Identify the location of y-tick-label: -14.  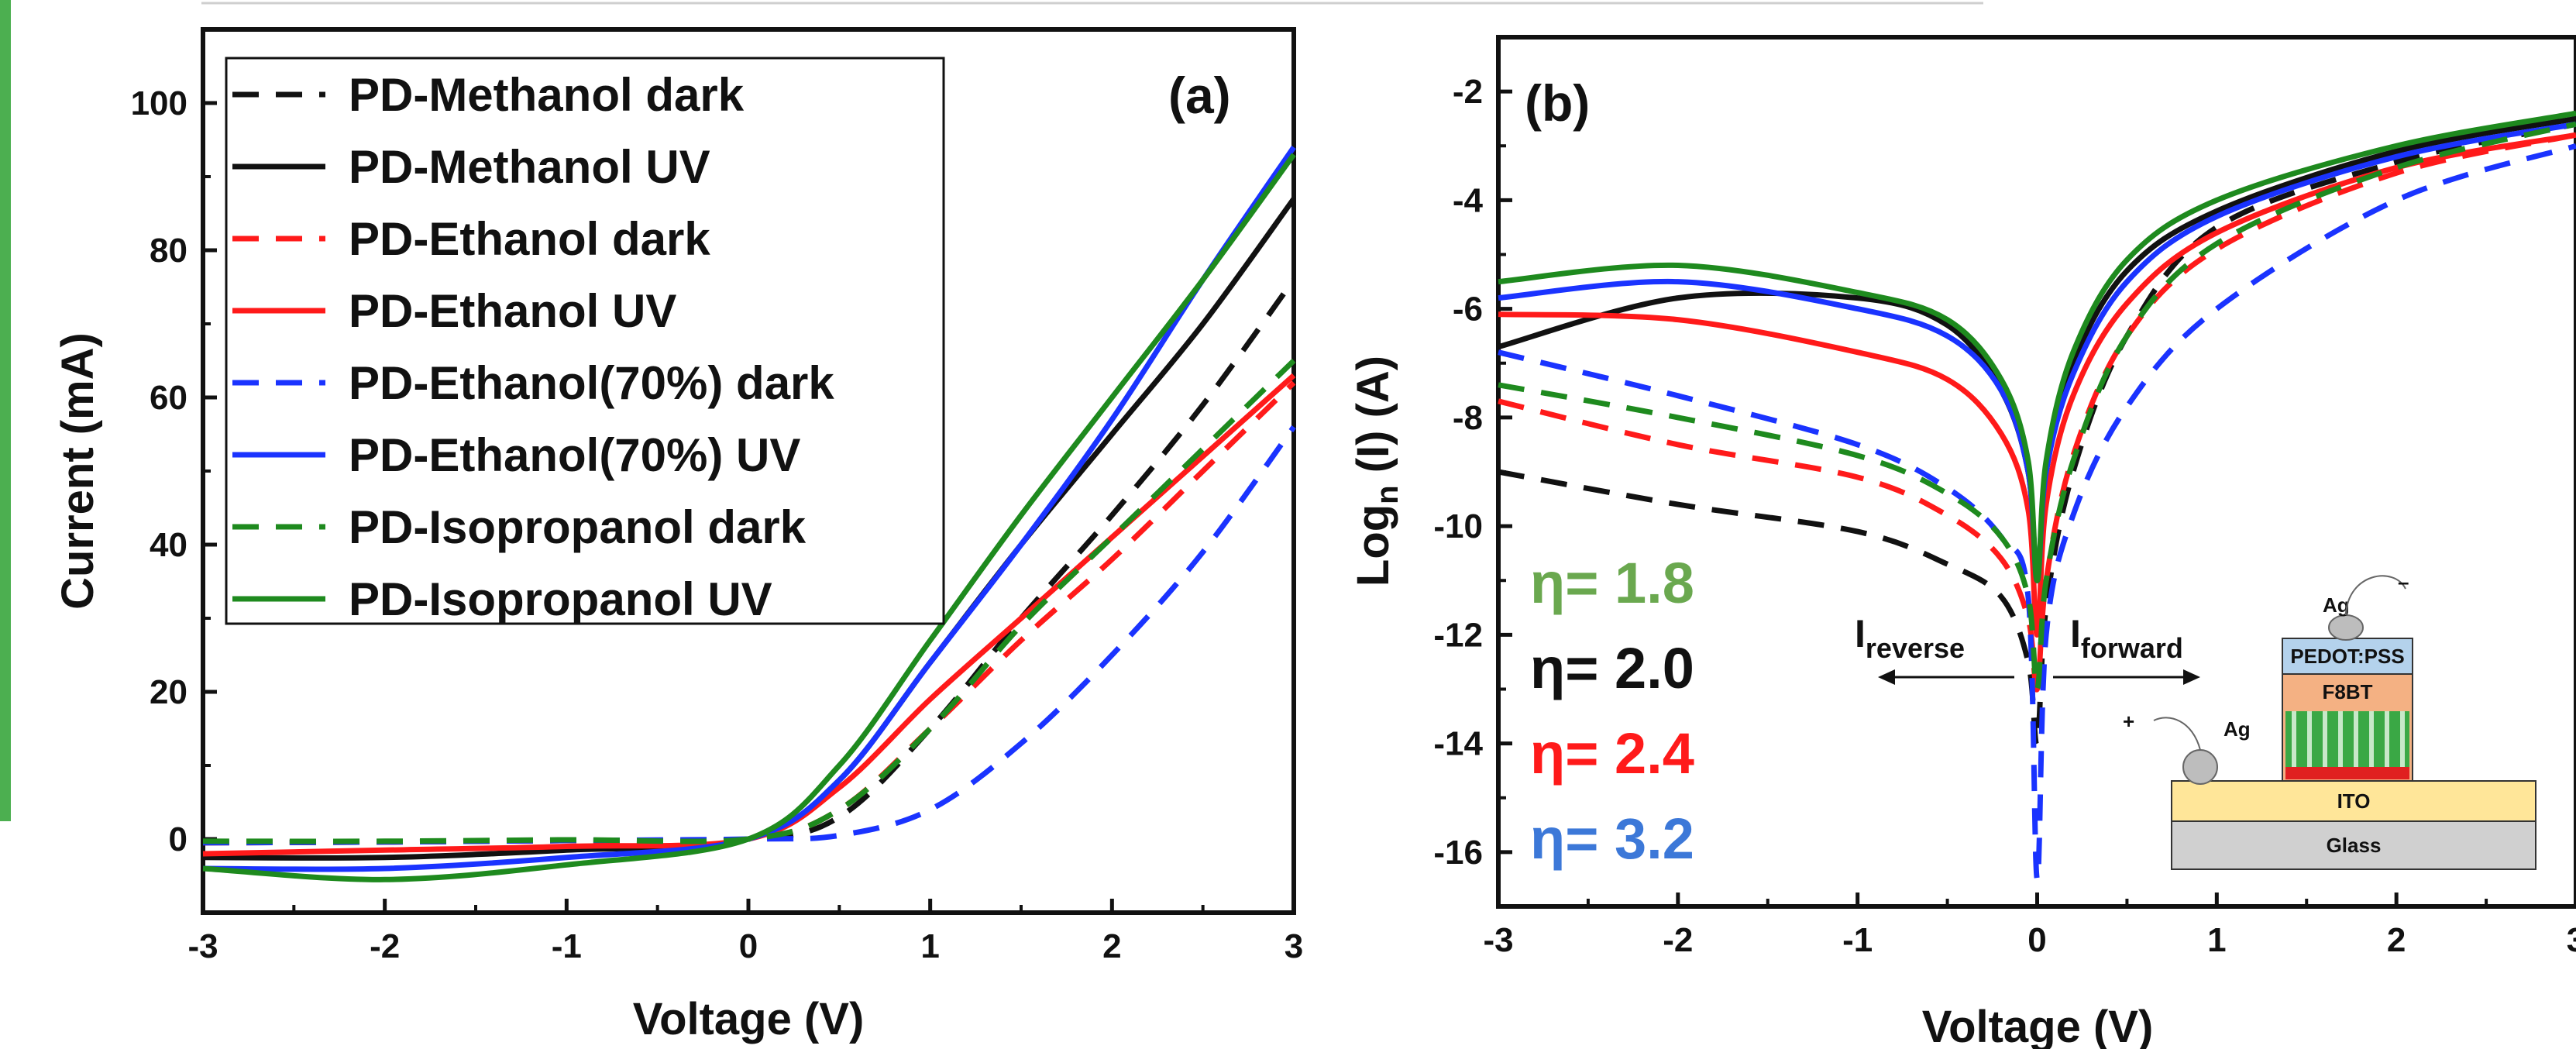
(1458, 744).